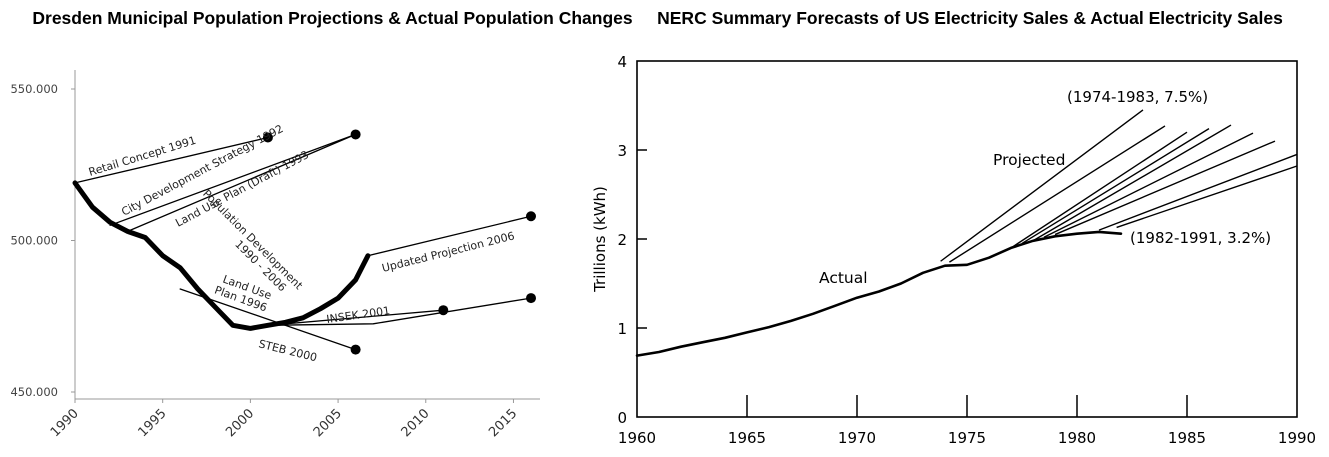  Describe the element at coordinates (34, 392) in the screenshot. I see `y-tick-label: 450.000` at that location.